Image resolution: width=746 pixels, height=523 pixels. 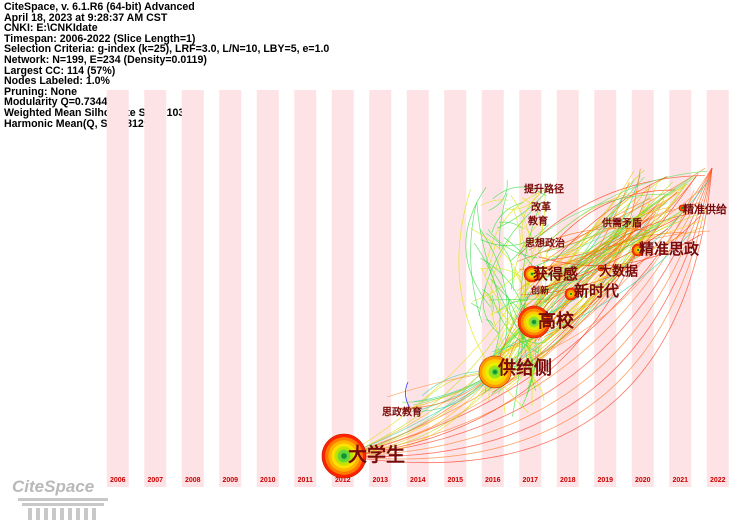 I want to click on year-label-2020: 2020, so click(x=643, y=480).